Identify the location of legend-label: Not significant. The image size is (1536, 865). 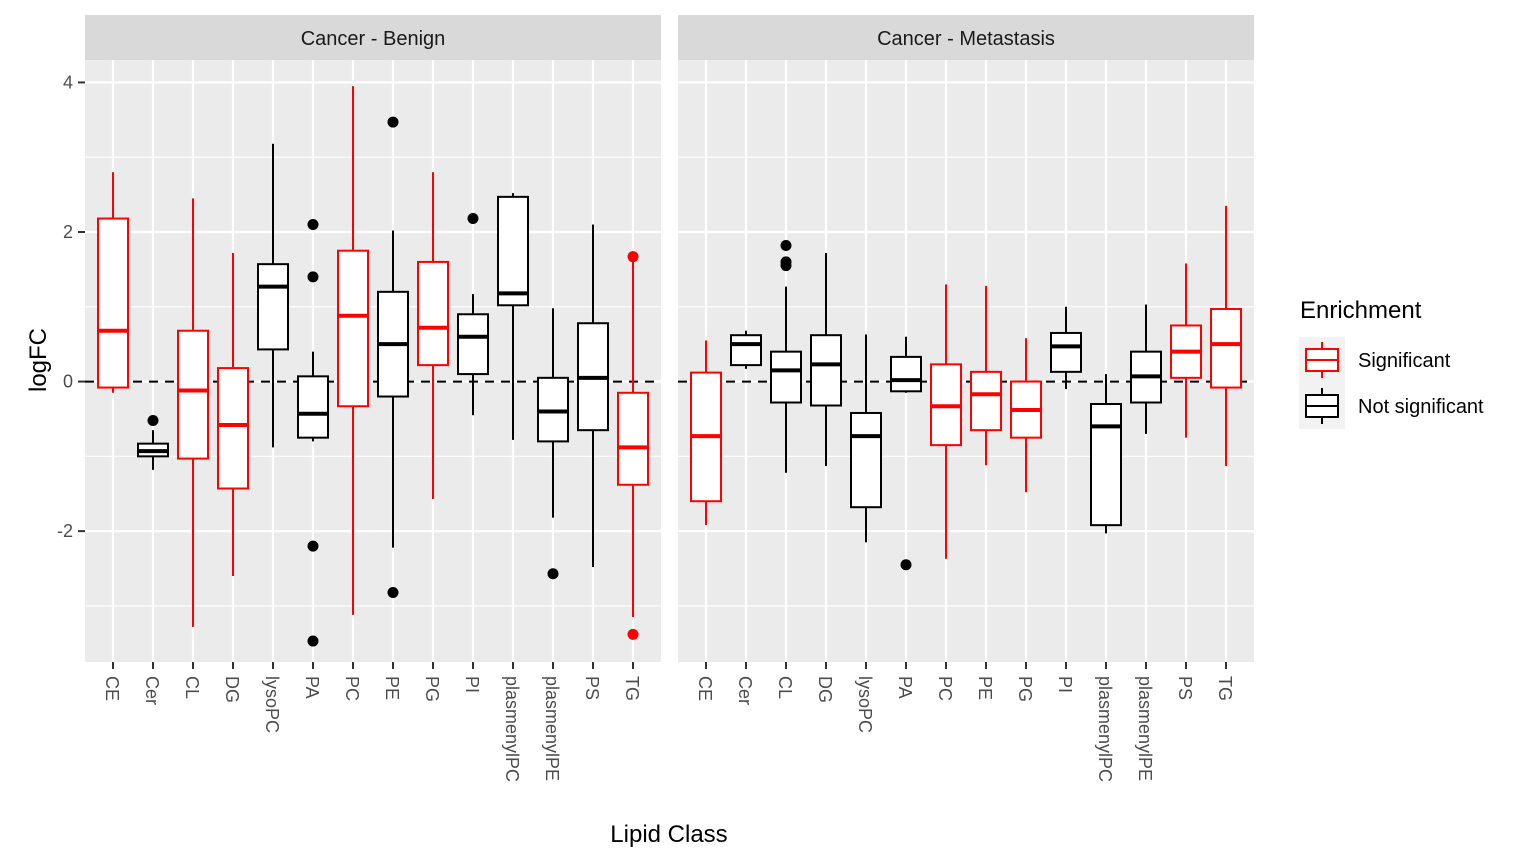
(1421, 407).